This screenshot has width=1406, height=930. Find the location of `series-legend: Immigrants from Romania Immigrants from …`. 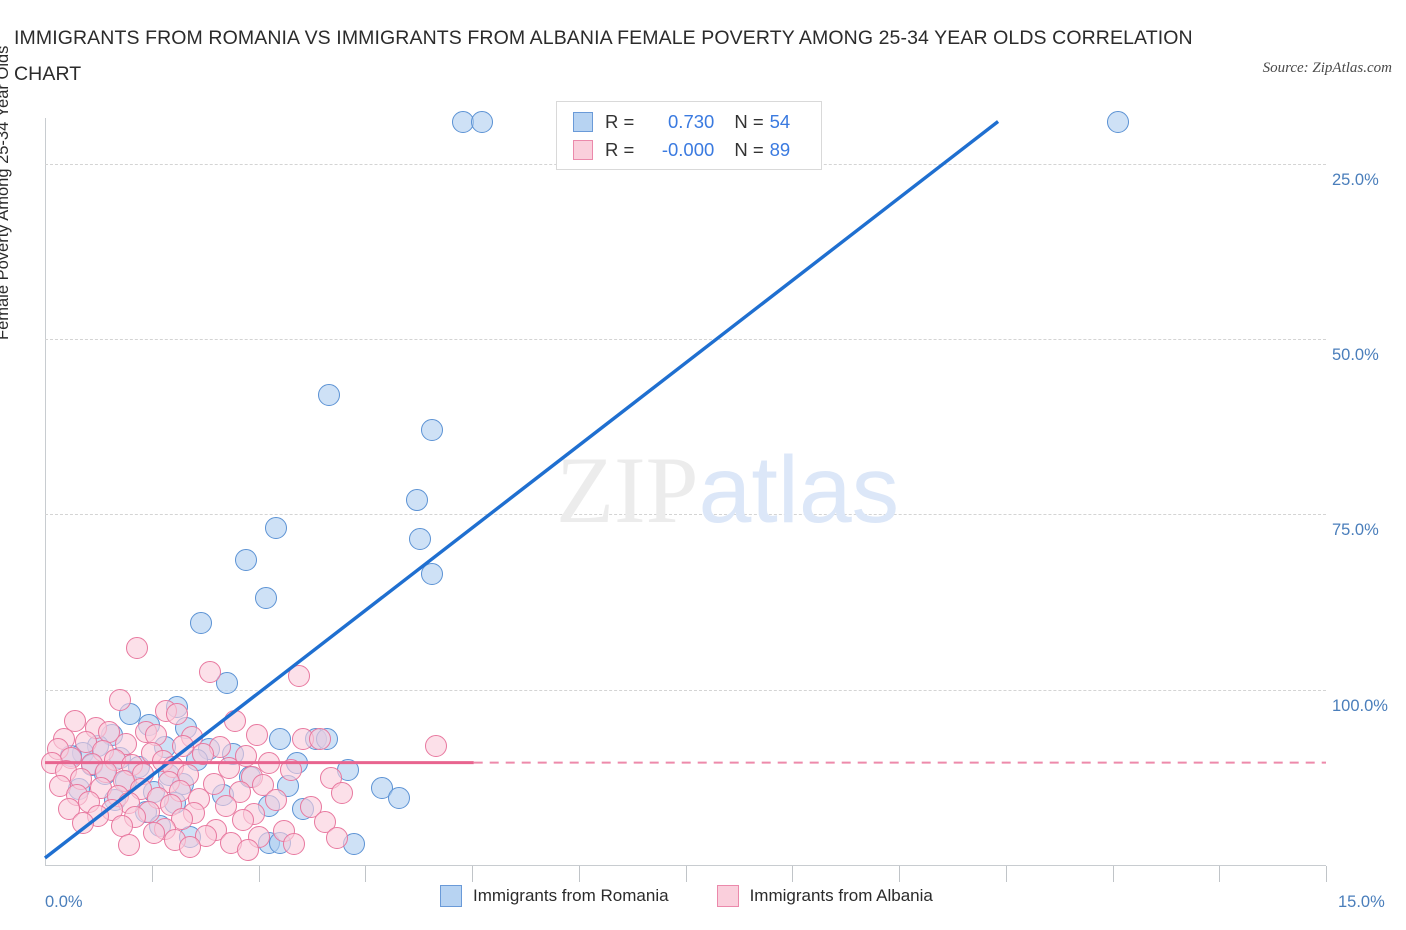

series-legend: Immigrants from Romania Immigrants from … is located at coordinates (705, 896).